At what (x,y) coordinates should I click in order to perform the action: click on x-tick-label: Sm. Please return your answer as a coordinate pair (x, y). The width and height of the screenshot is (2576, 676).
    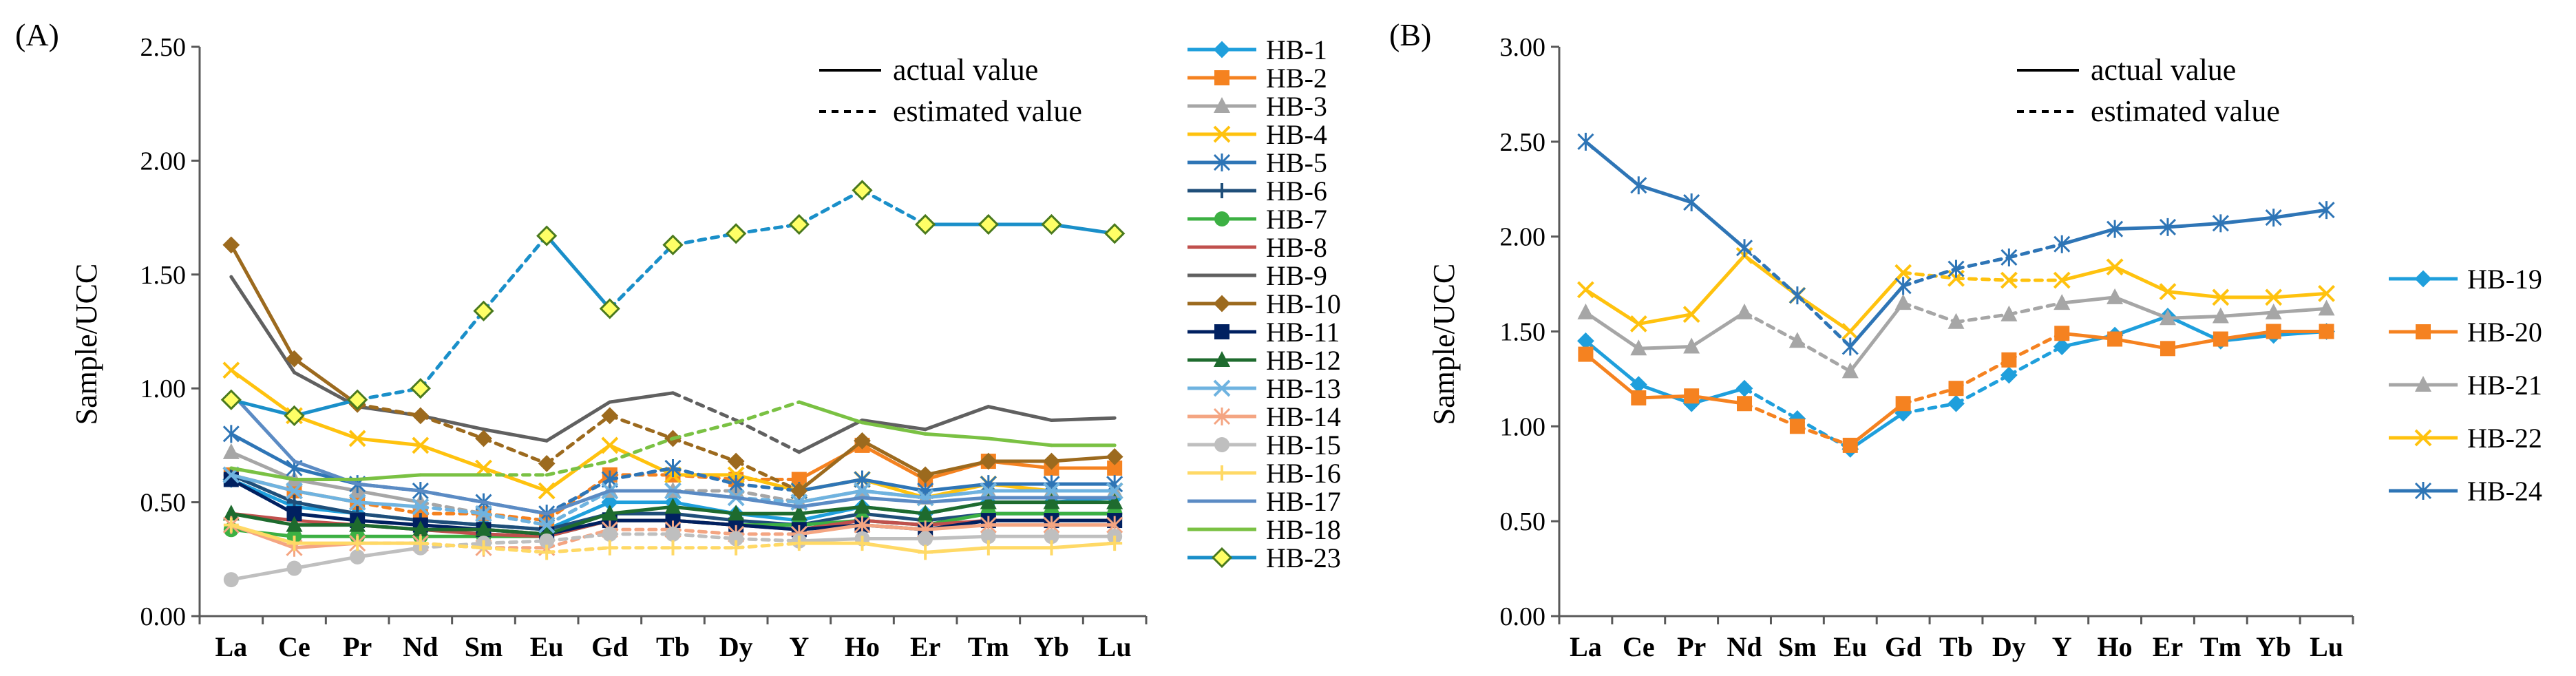
    Looking at the image, I should click on (1798, 646).